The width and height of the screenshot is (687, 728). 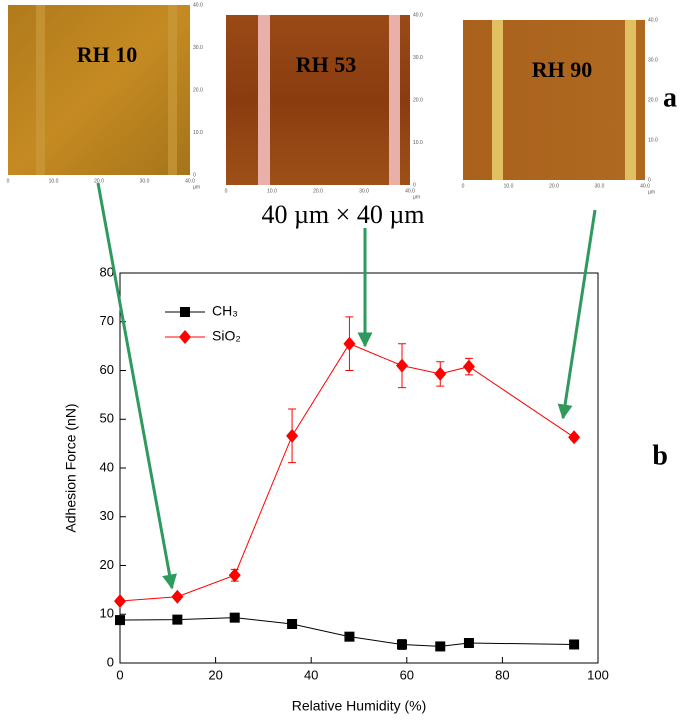 What do you see at coordinates (660, 455) in the screenshot?
I see `panel-letter: b` at bounding box center [660, 455].